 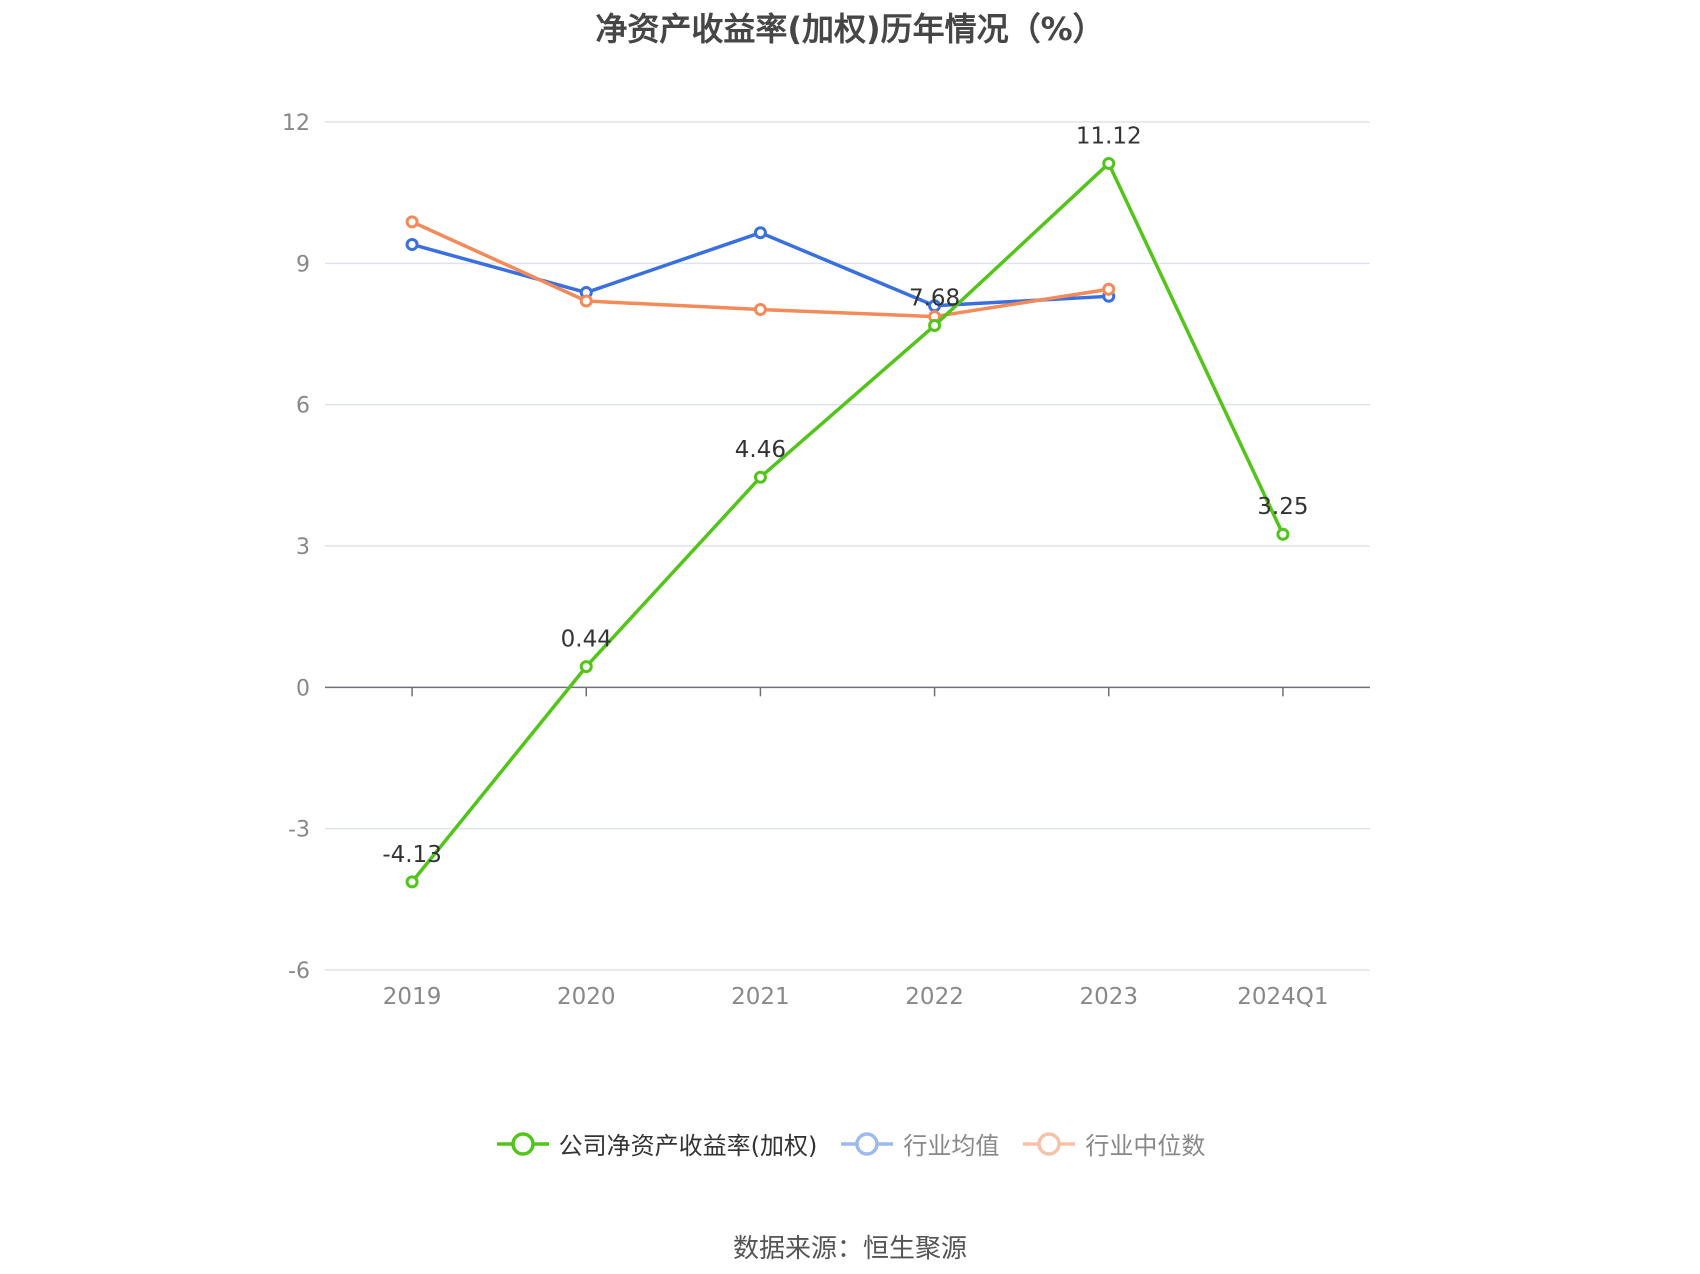 I want to click on y-tick-label: -6, so click(x=299, y=971).